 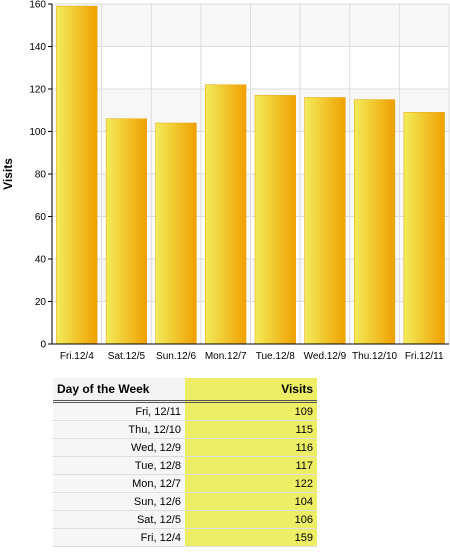 I want to click on visits-cell: 116, so click(x=251, y=447).